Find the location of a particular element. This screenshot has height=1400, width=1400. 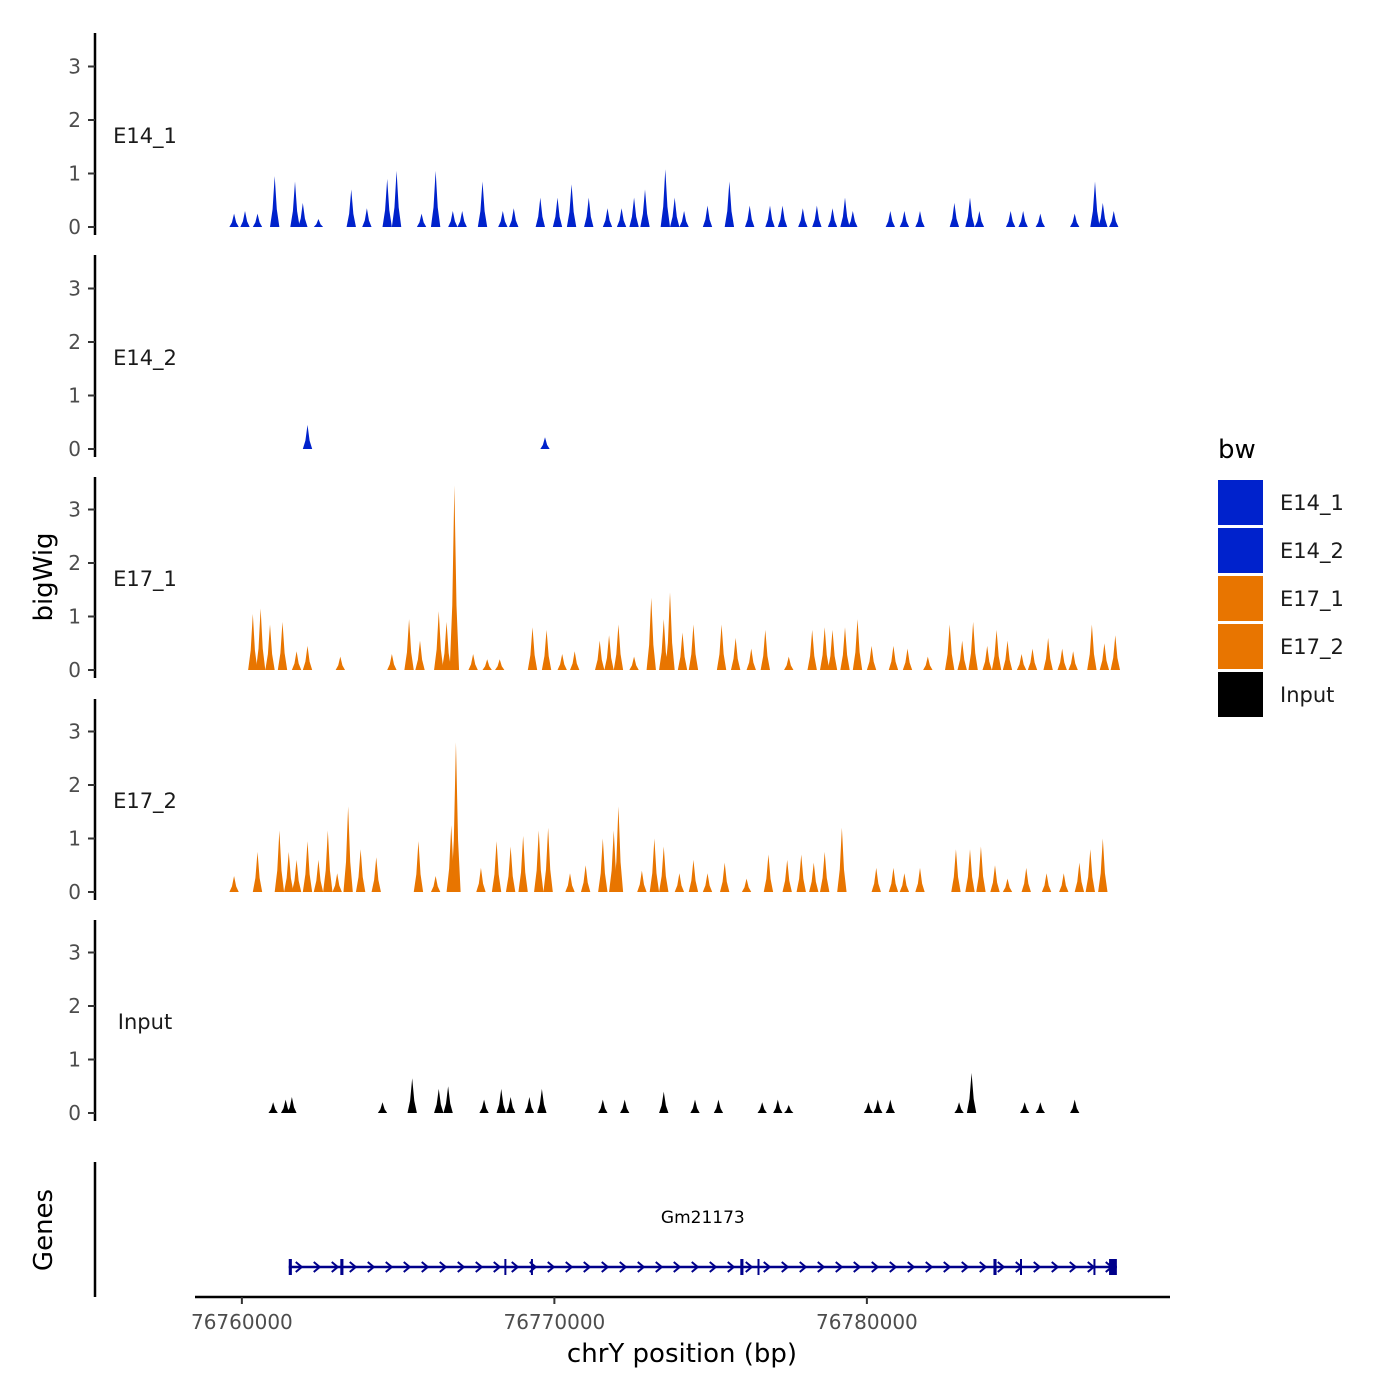

y-axis-title: bigWig is located at coordinates (44, 576).